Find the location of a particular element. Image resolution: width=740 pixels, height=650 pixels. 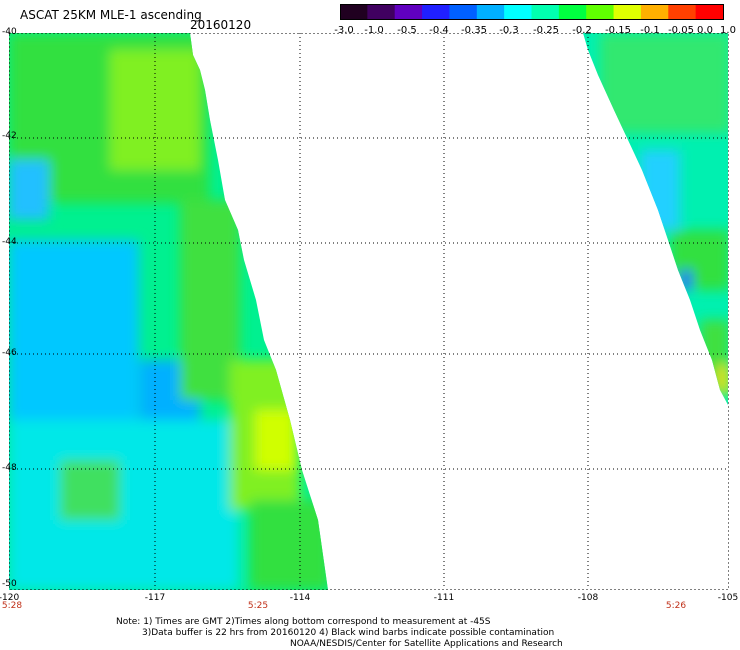

colorbar-label-9: -0.1 is located at coordinates (650, 30).